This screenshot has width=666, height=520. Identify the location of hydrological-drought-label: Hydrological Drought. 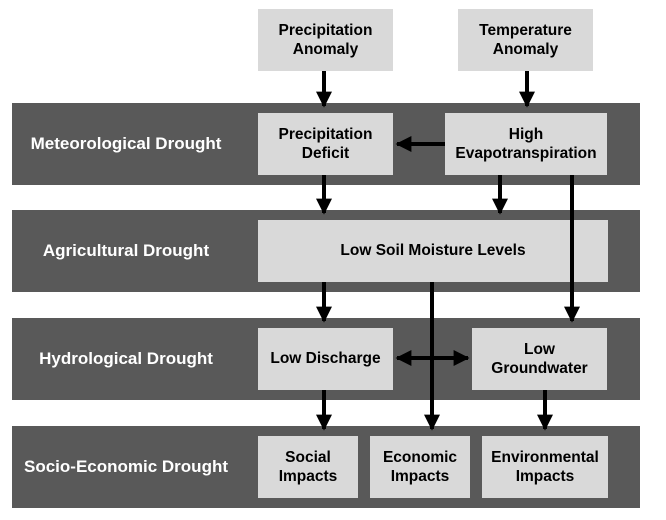
(126, 358).